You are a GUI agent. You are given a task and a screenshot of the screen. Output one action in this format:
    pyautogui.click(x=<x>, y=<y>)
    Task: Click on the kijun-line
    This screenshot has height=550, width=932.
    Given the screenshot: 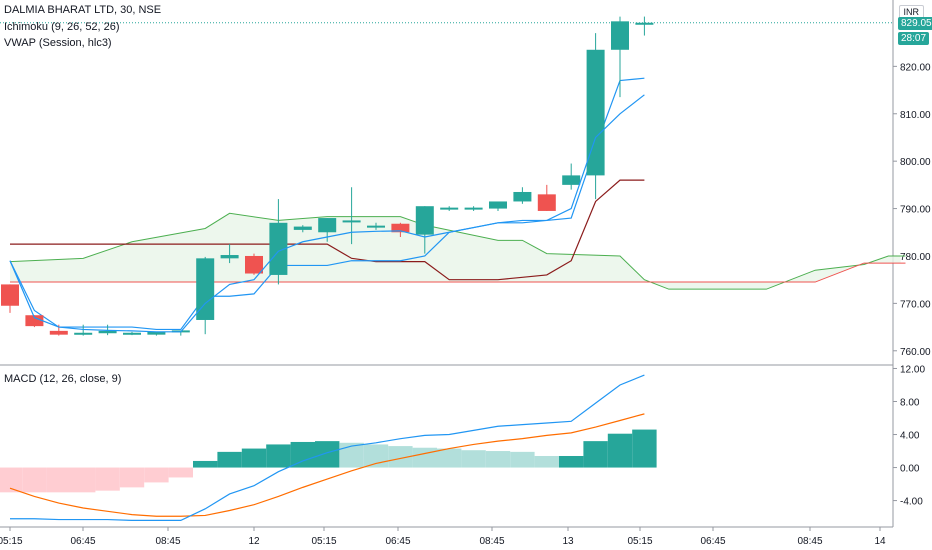 What is the action you would take?
    pyautogui.click(x=327, y=230)
    